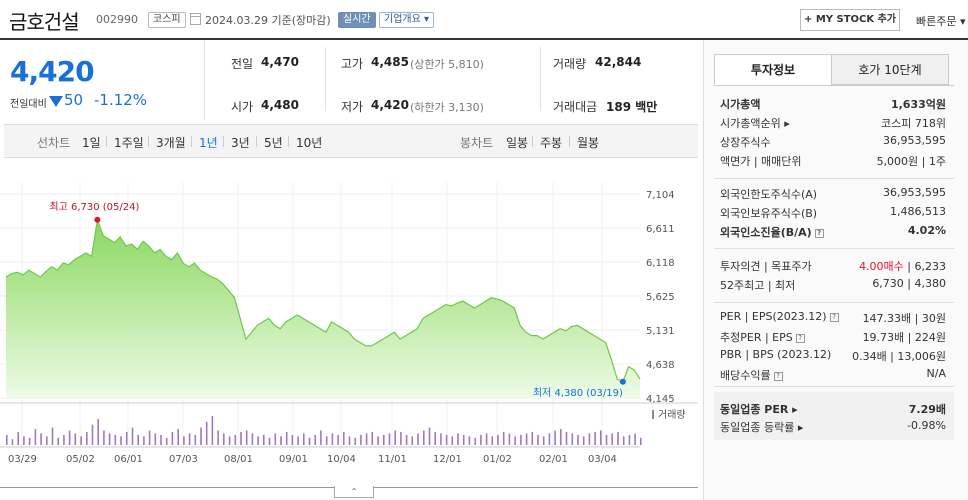 The height and width of the screenshot is (500, 968). I want to click on period-tab-3: 1년, so click(208, 143).